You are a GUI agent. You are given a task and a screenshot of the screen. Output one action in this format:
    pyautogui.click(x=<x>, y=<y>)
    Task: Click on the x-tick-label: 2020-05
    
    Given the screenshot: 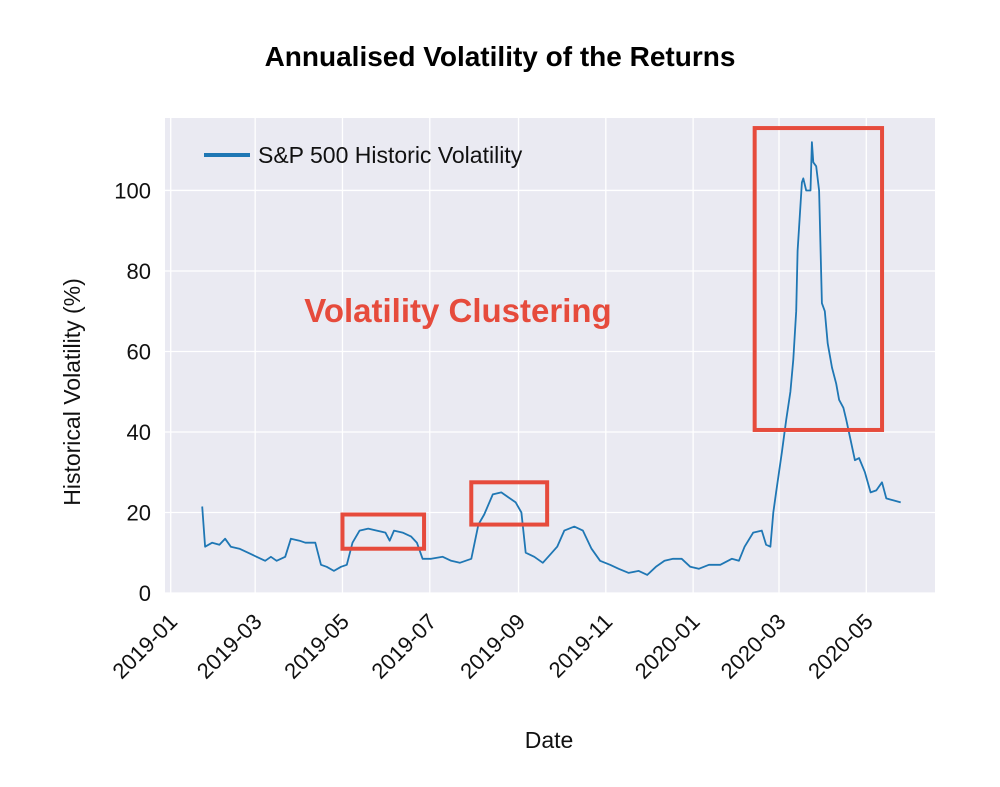 What is the action you would take?
    pyautogui.click(x=840, y=646)
    